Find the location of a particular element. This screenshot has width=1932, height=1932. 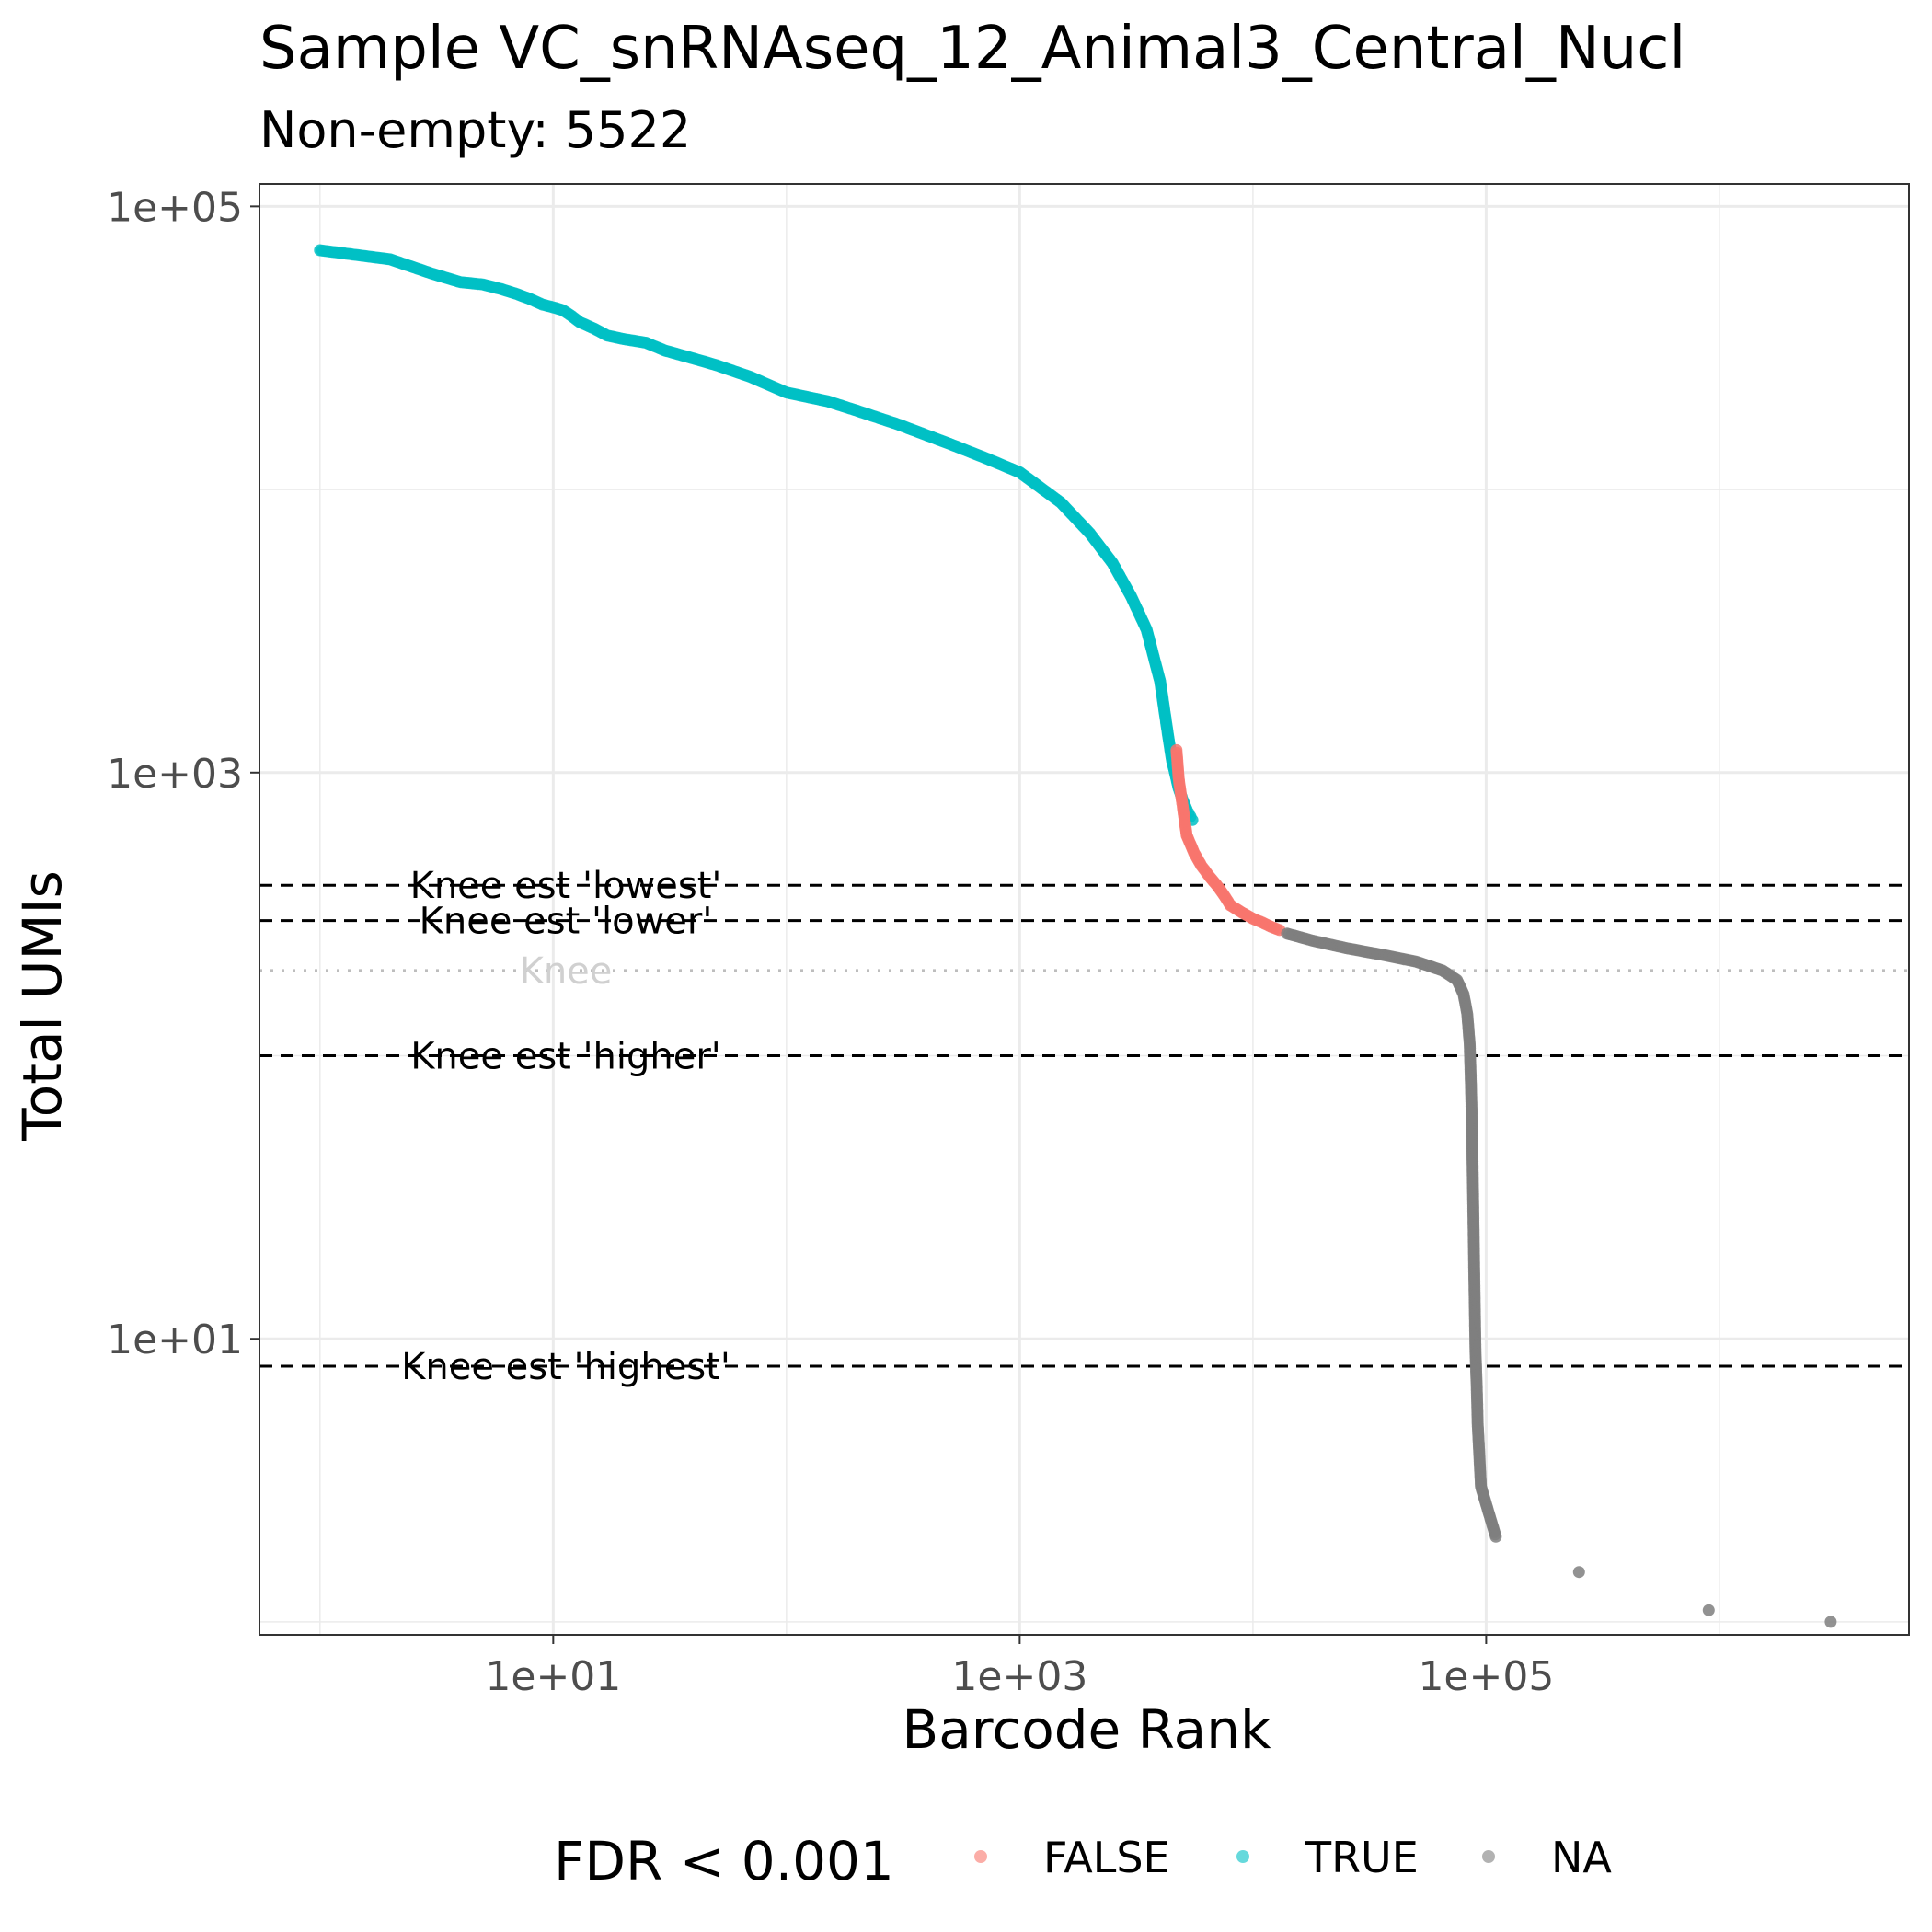

legend-label-false: FALSE is located at coordinates (1106, 1857).